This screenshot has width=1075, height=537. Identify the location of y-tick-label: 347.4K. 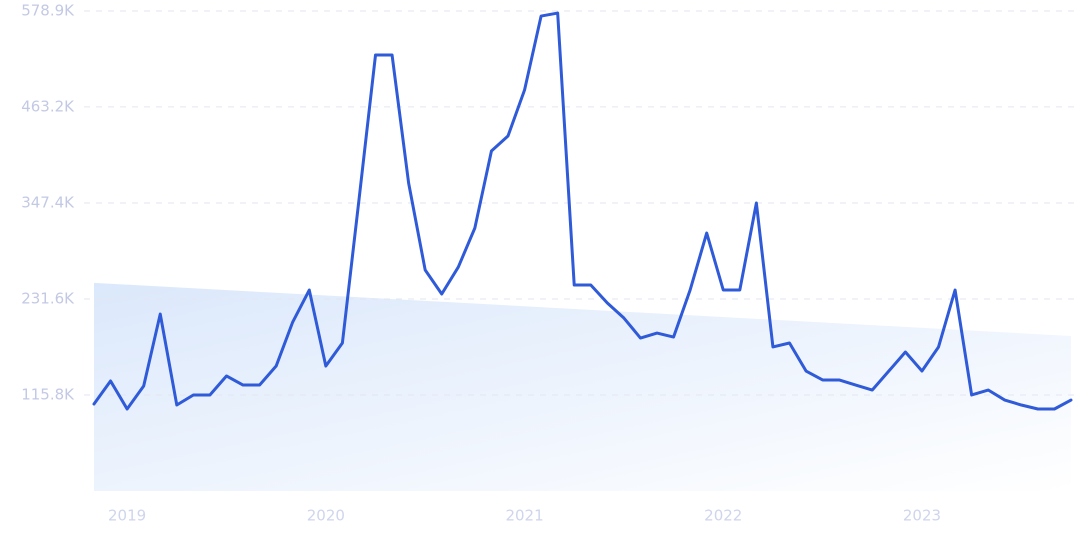
(48, 202).